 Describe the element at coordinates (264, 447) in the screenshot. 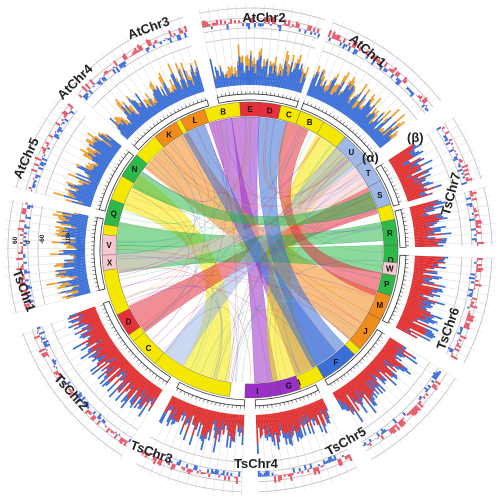

I see `grid-line` at that location.